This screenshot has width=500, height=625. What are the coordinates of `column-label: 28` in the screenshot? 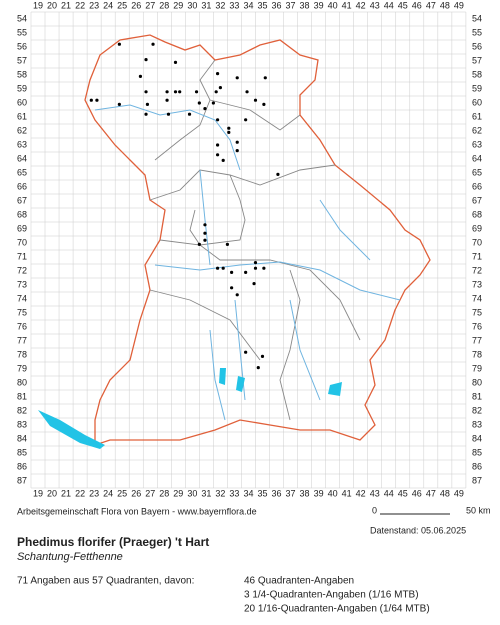 It's located at (164, 5).